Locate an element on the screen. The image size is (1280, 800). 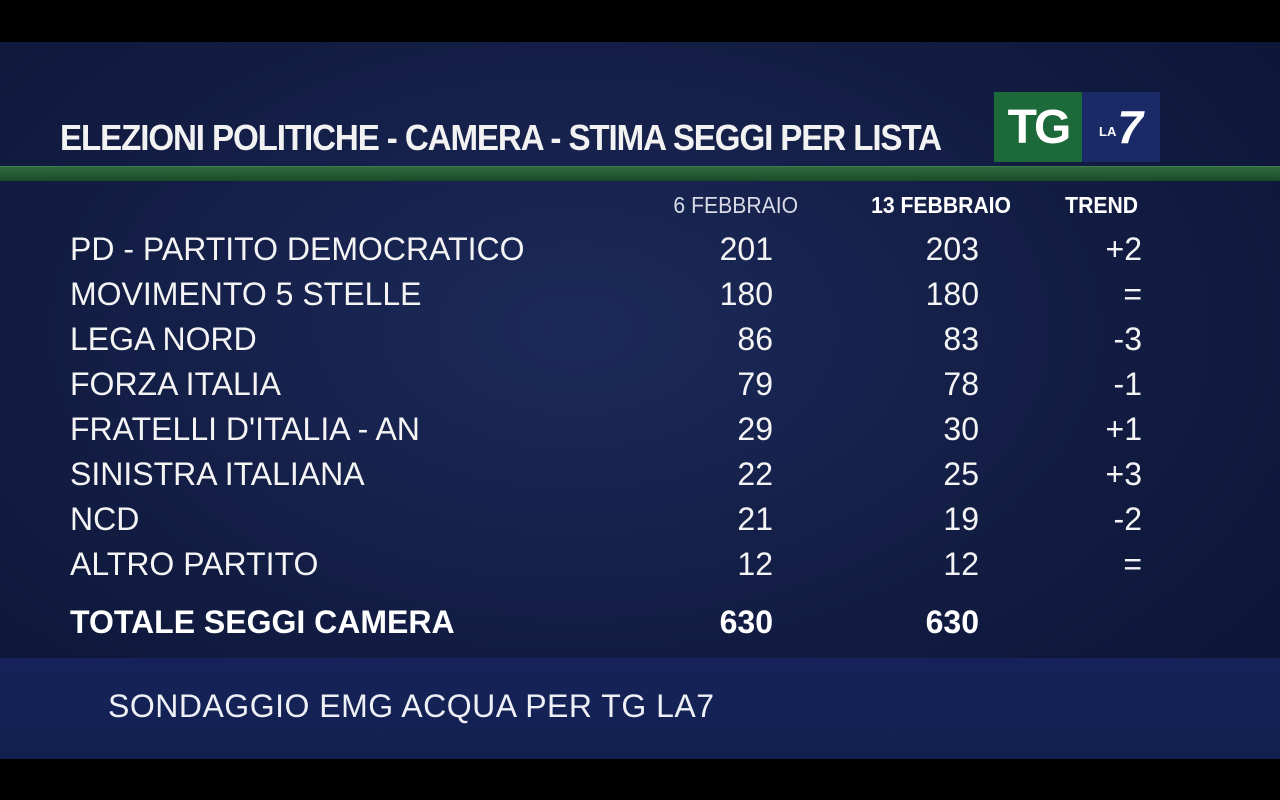
seats-6-feb: 12 is located at coordinates (755, 564).